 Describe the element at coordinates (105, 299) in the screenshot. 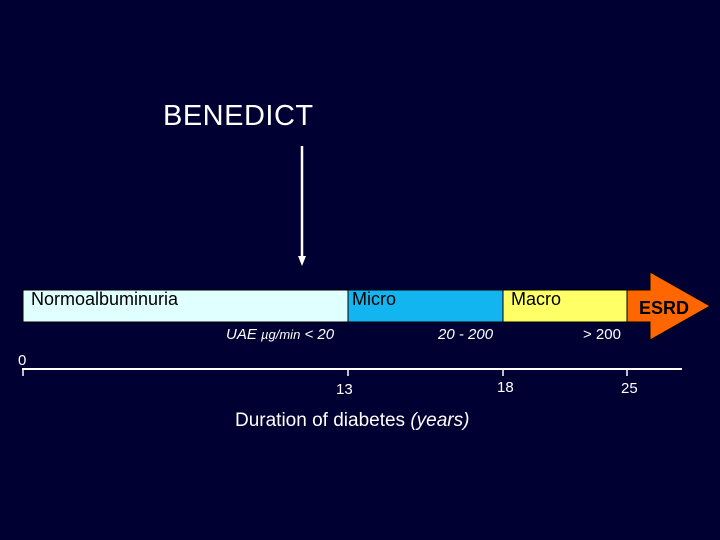

I see `normoalbuminuria-label: Normoalbuminuria` at that location.